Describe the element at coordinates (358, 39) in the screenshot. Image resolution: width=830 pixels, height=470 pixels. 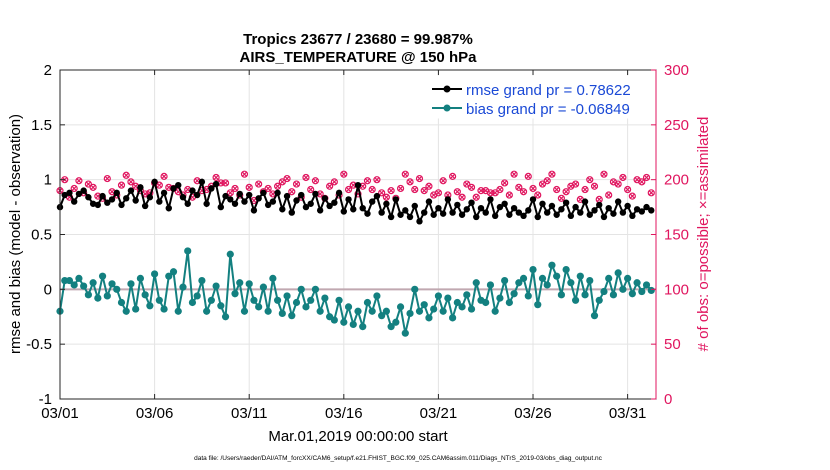
I see `chart-title: Tropics 23677 / 23680 = 99.987%` at that location.